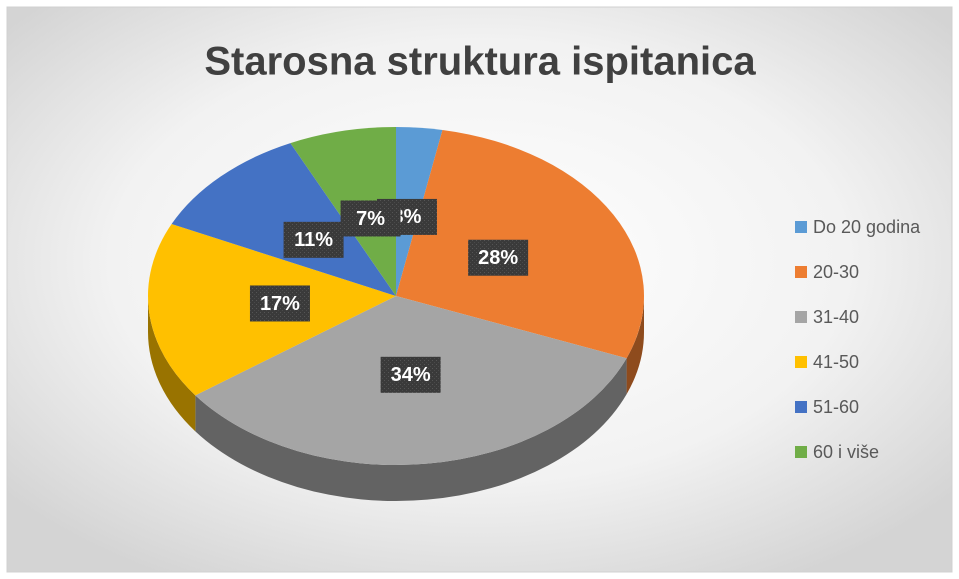  What do you see at coordinates (836, 407) in the screenshot?
I see `legend-label: 51-60` at bounding box center [836, 407].